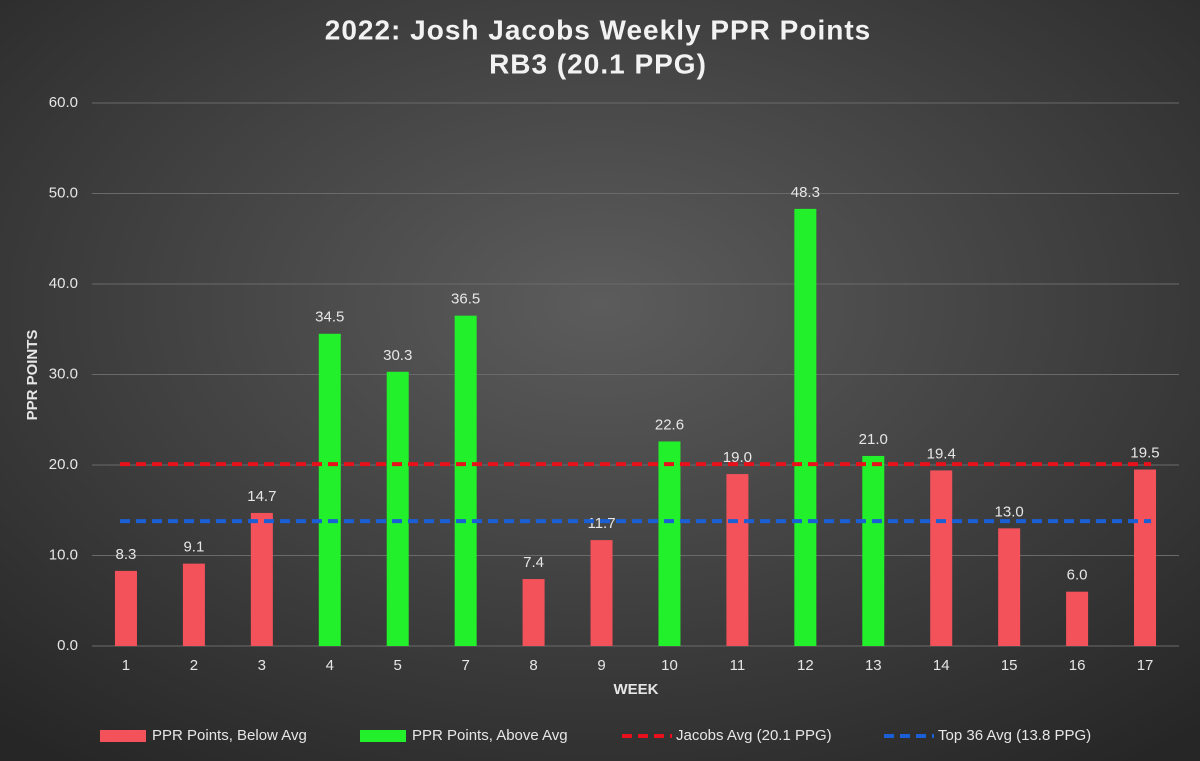 The height and width of the screenshot is (761, 1200). Describe the element at coordinates (490, 735) in the screenshot. I see `legend-label: PPR Points, Above Avg` at that location.